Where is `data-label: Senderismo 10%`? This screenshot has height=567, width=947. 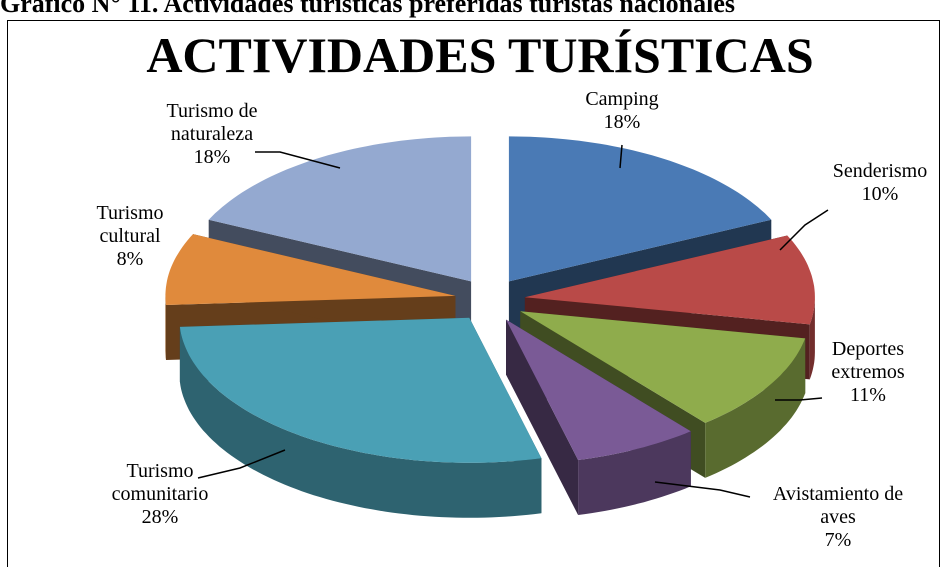
data-label: Senderismo 10% is located at coordinates (876, 183).